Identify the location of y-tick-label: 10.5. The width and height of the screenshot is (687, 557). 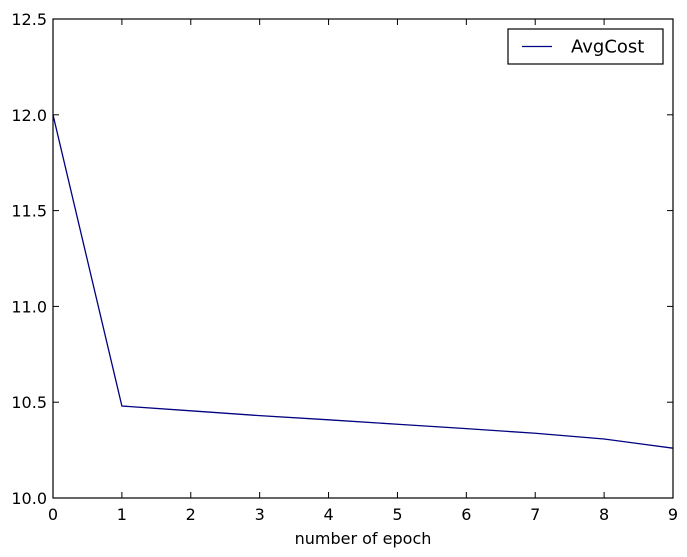
(29, 402).